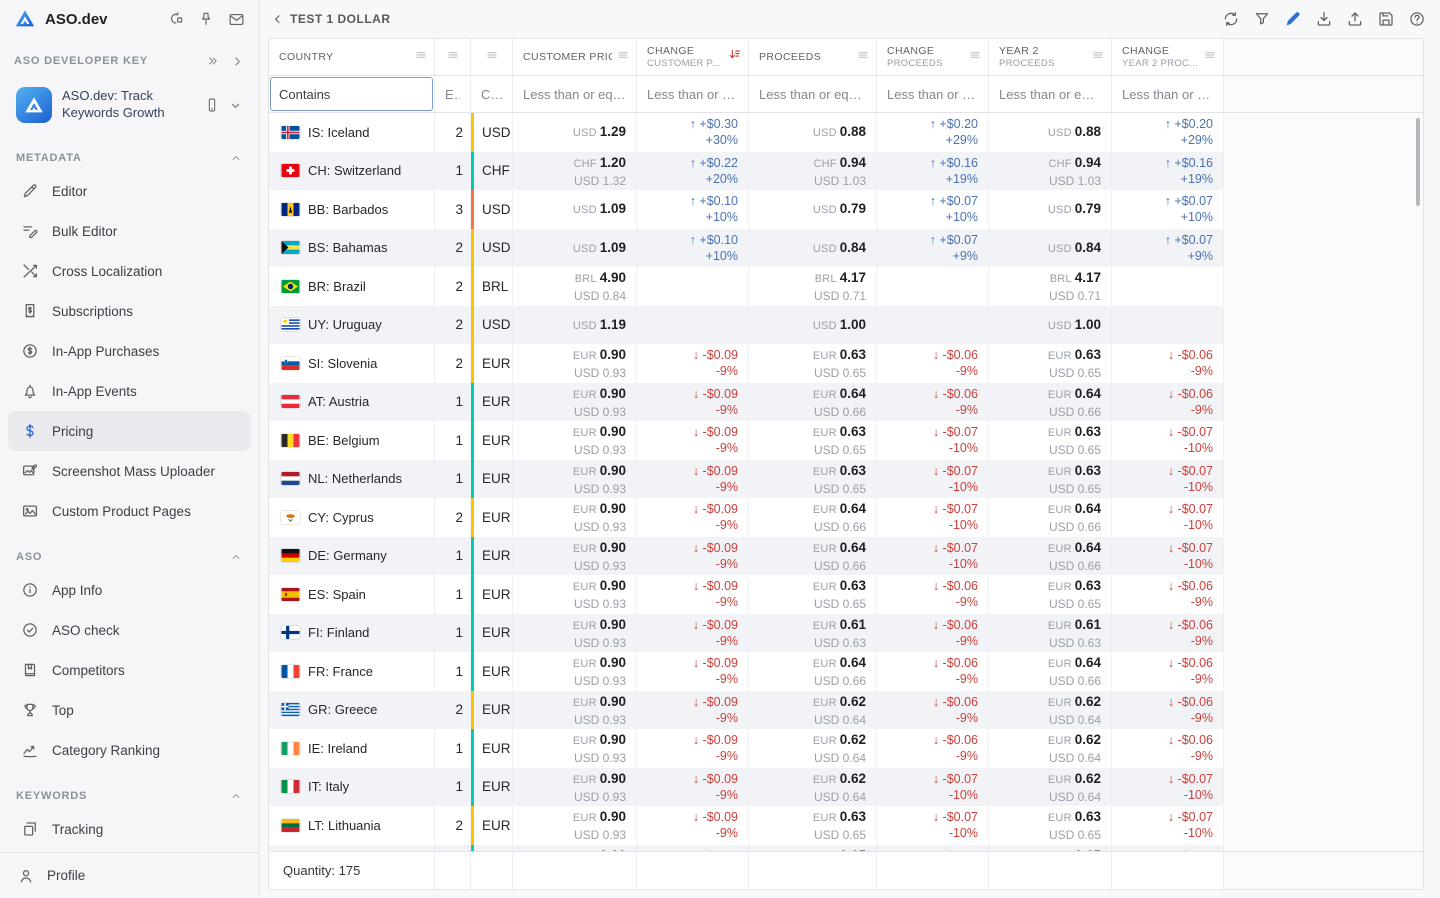 Image resolution: width=1440 pixels, height=898 pixels. Describe the element at coordinates (1050, 709) in the screenshot. I see `cell-year2-proceeds: EUR 0.62 USD 0.64` at that location.